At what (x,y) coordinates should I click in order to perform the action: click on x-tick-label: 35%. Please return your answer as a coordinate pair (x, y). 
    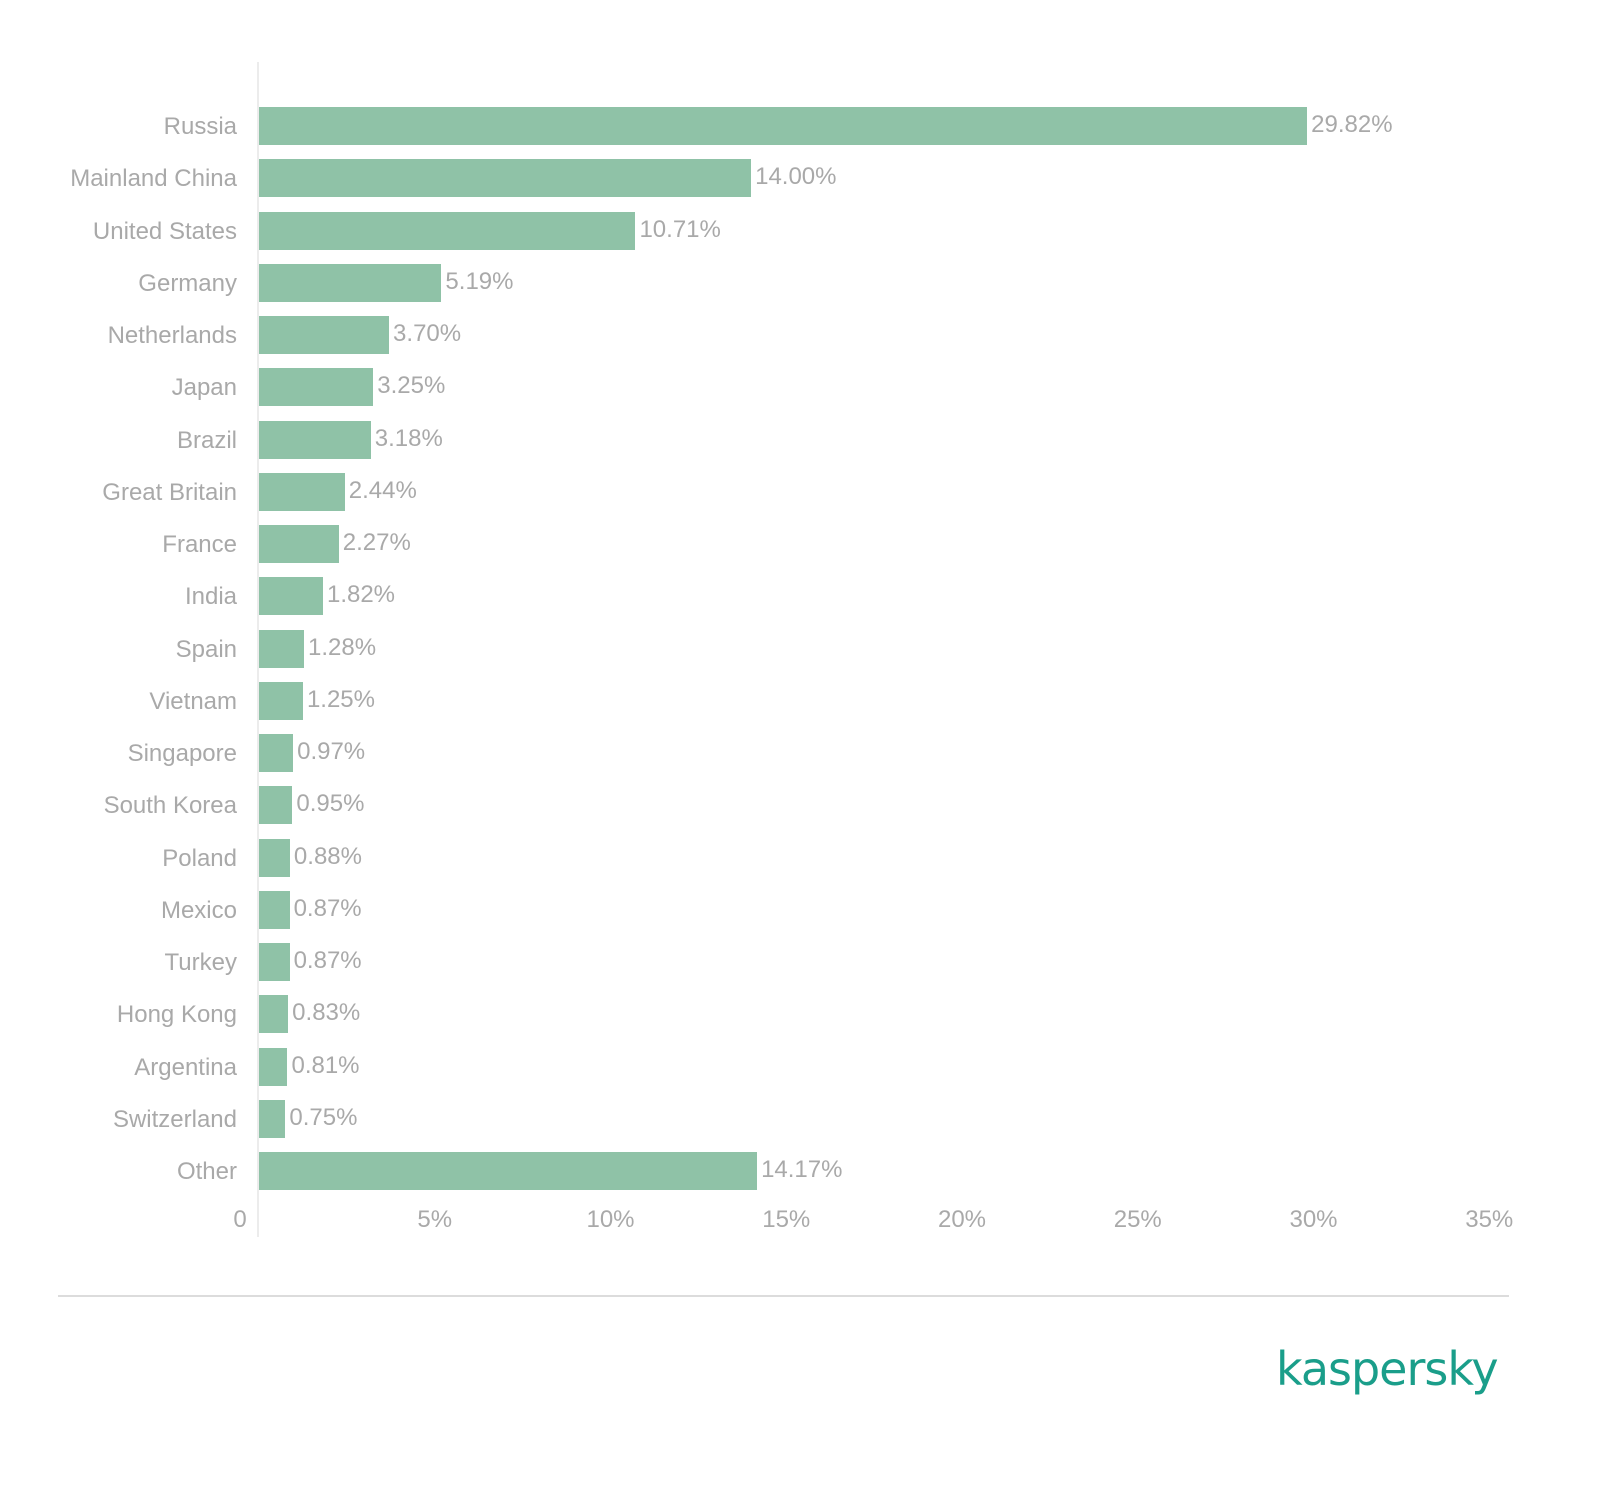
    Looking at the image, I should click on (1489, 1219).